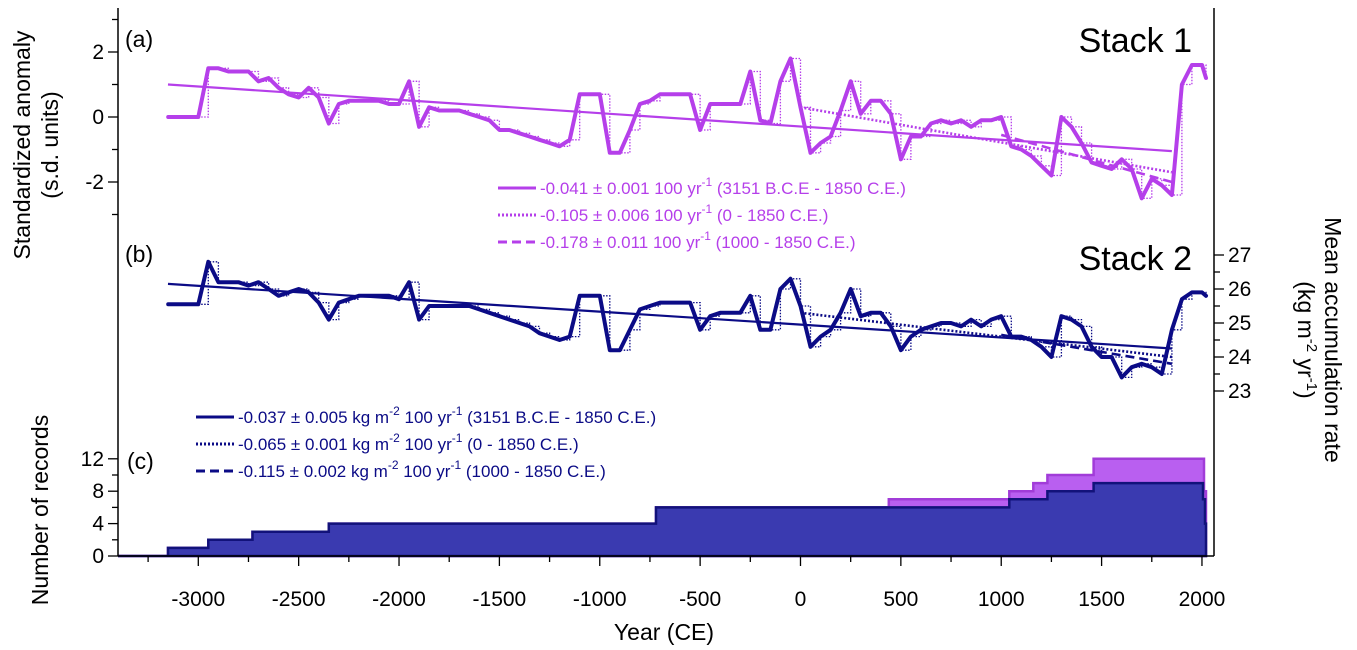 Image resolution: width=1357 pixels, height=650 pixels. I want to click on panel-c-label: (c), so click(140, 461).